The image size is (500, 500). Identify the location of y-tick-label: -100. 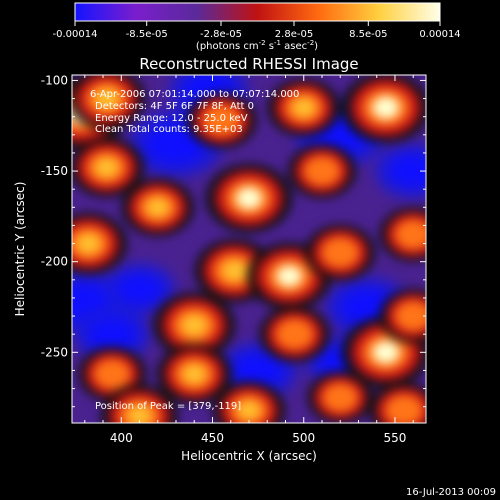
(54, 80).